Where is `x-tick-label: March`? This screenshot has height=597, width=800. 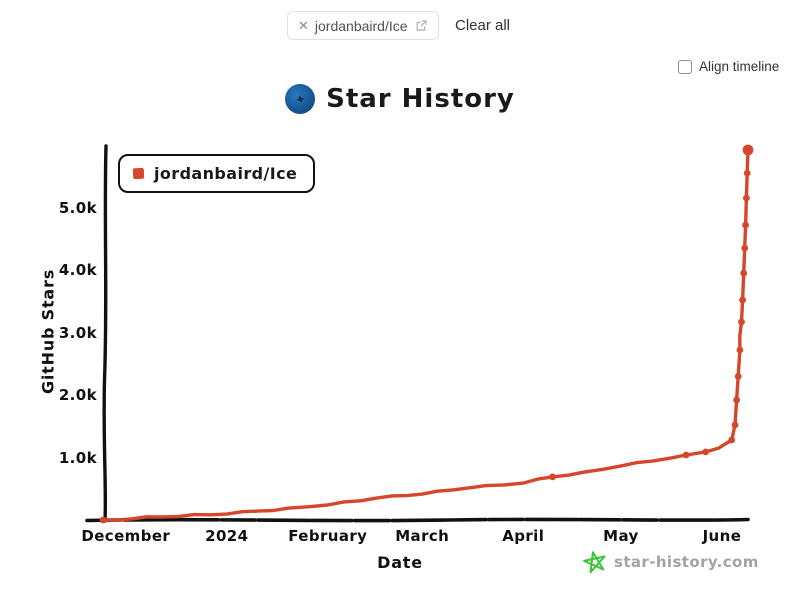 x-tick-label: March is located at coordinates (422, 536).